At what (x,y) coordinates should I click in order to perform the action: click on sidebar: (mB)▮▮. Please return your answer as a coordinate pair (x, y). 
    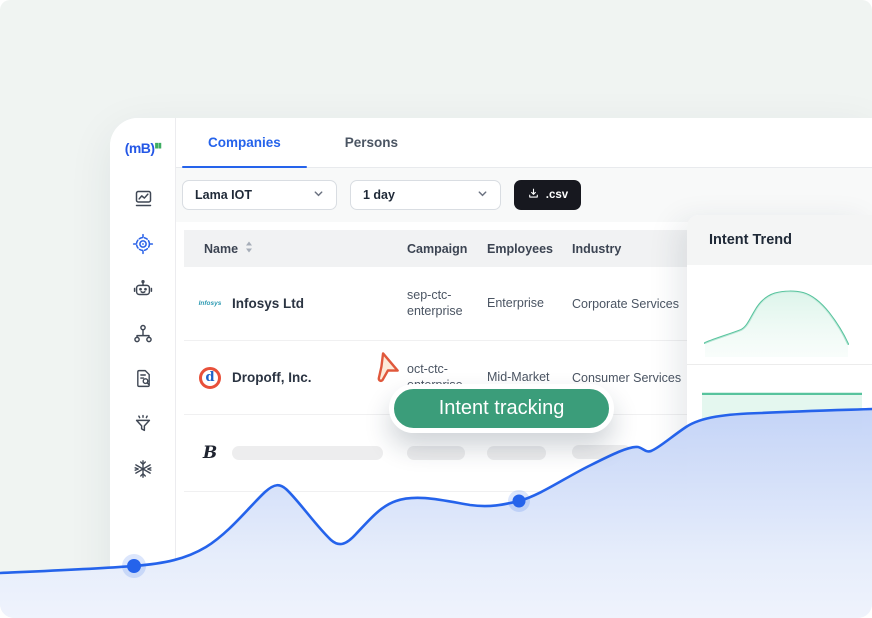
    Looking at the image, I should click on (143, 368).